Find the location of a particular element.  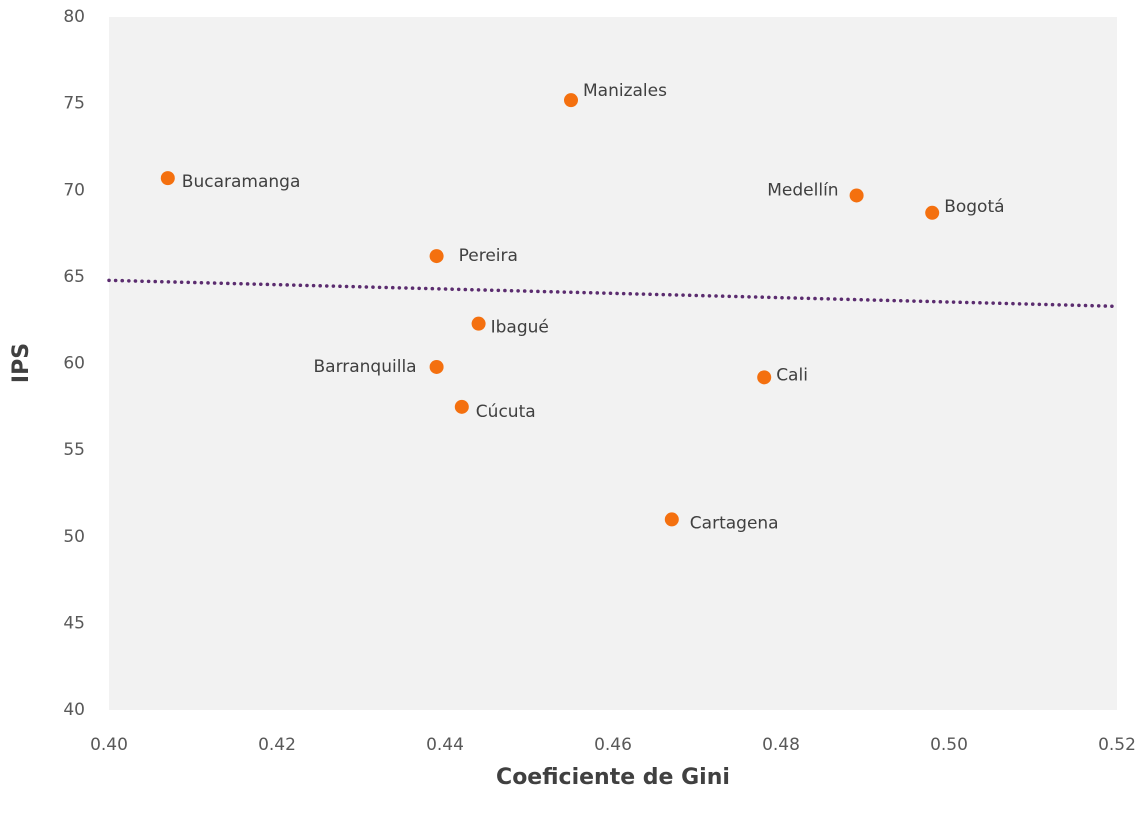

point-label: Ibagué is located at coordinates (520, 328).